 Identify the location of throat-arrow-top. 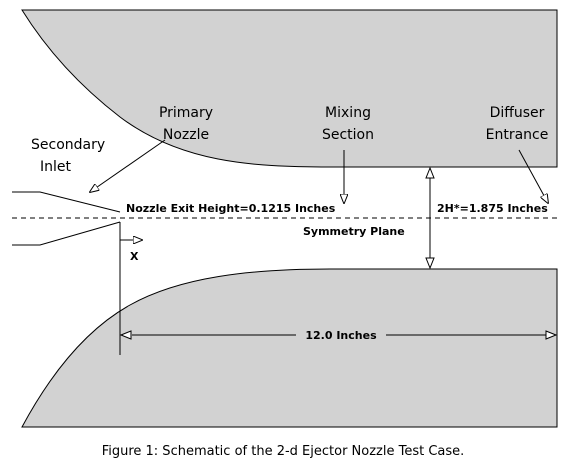
(430, 172).